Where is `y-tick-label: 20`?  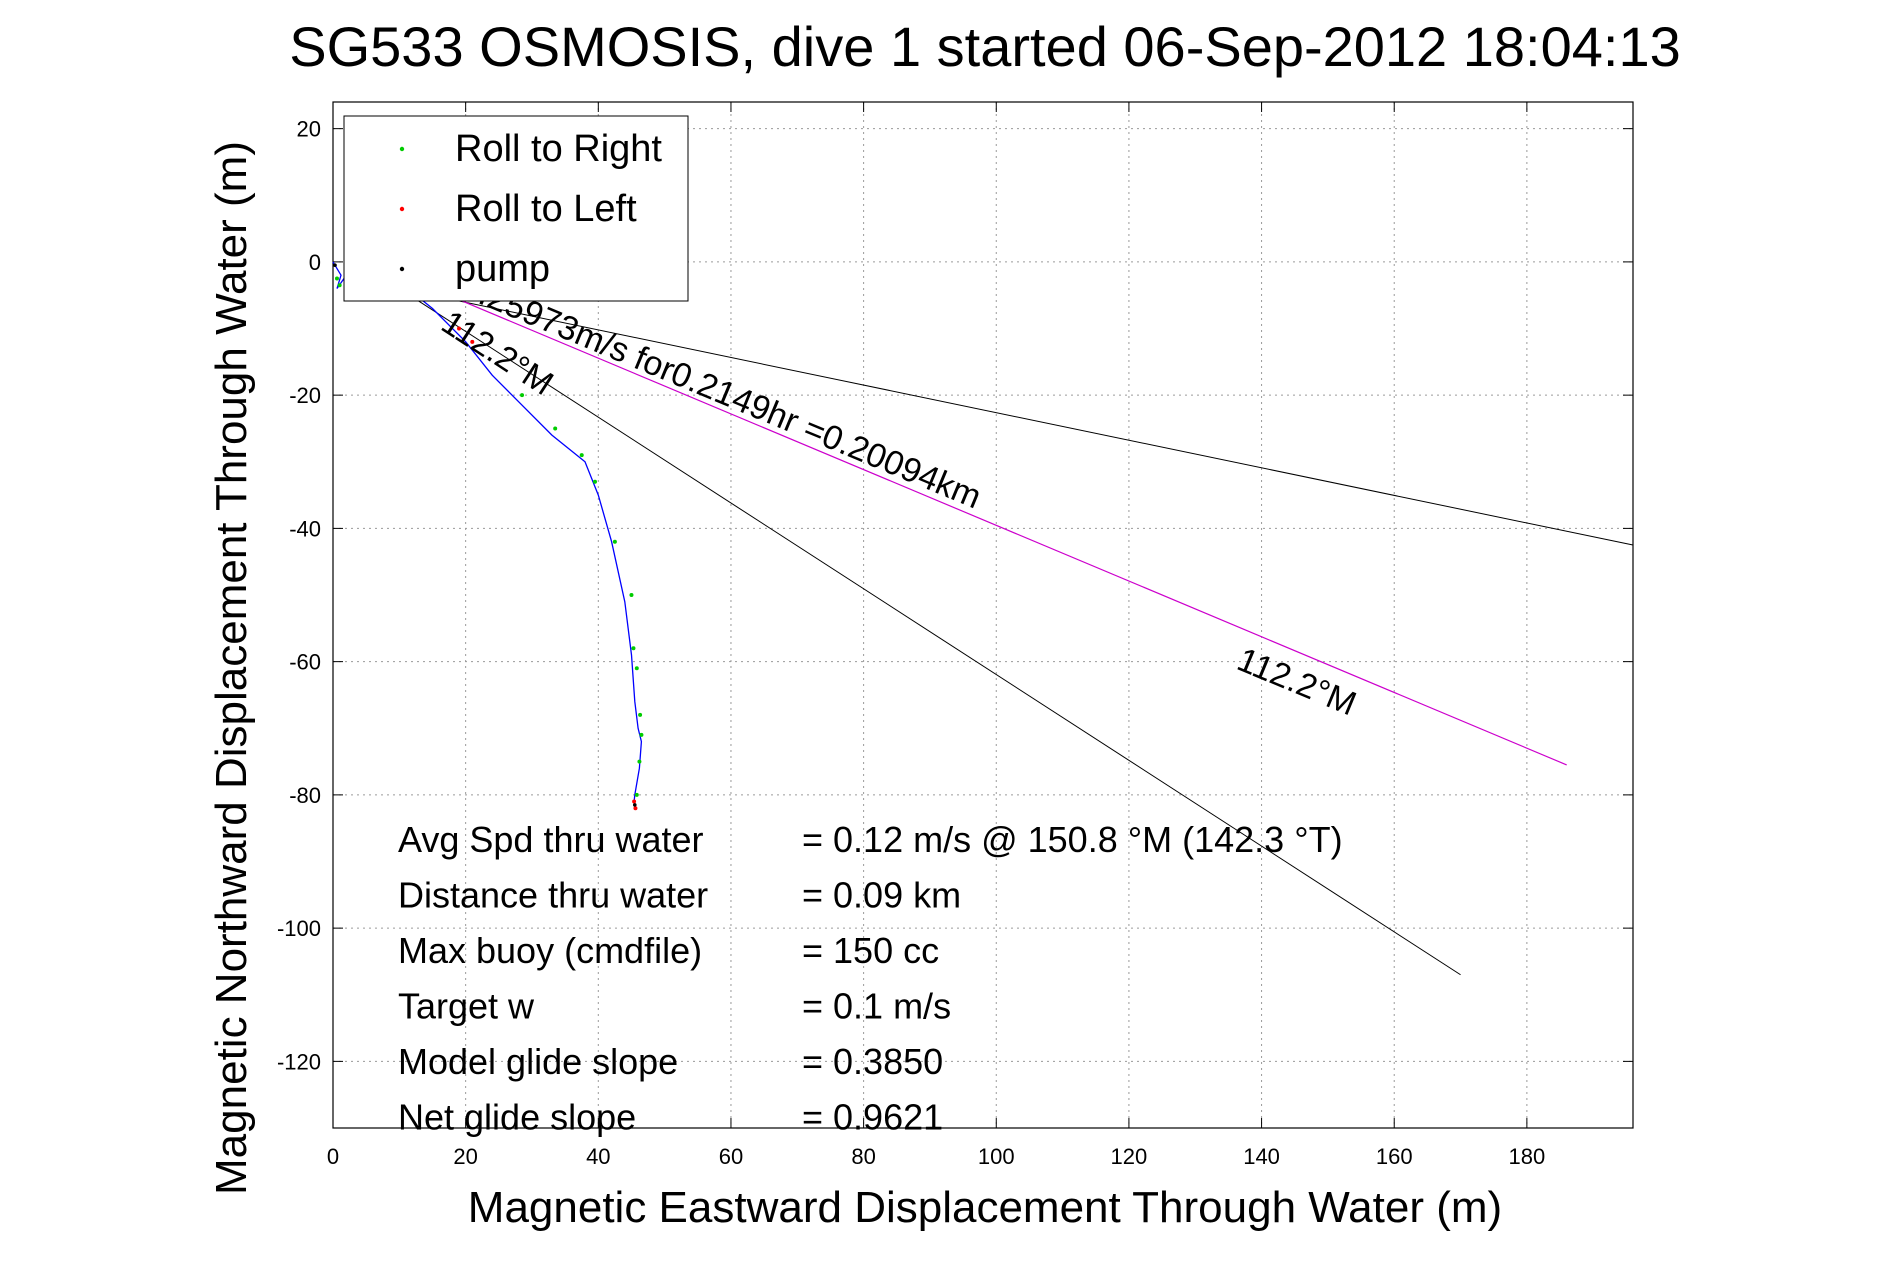 y-tick-label: 20 is located at coordinates (309, 129).